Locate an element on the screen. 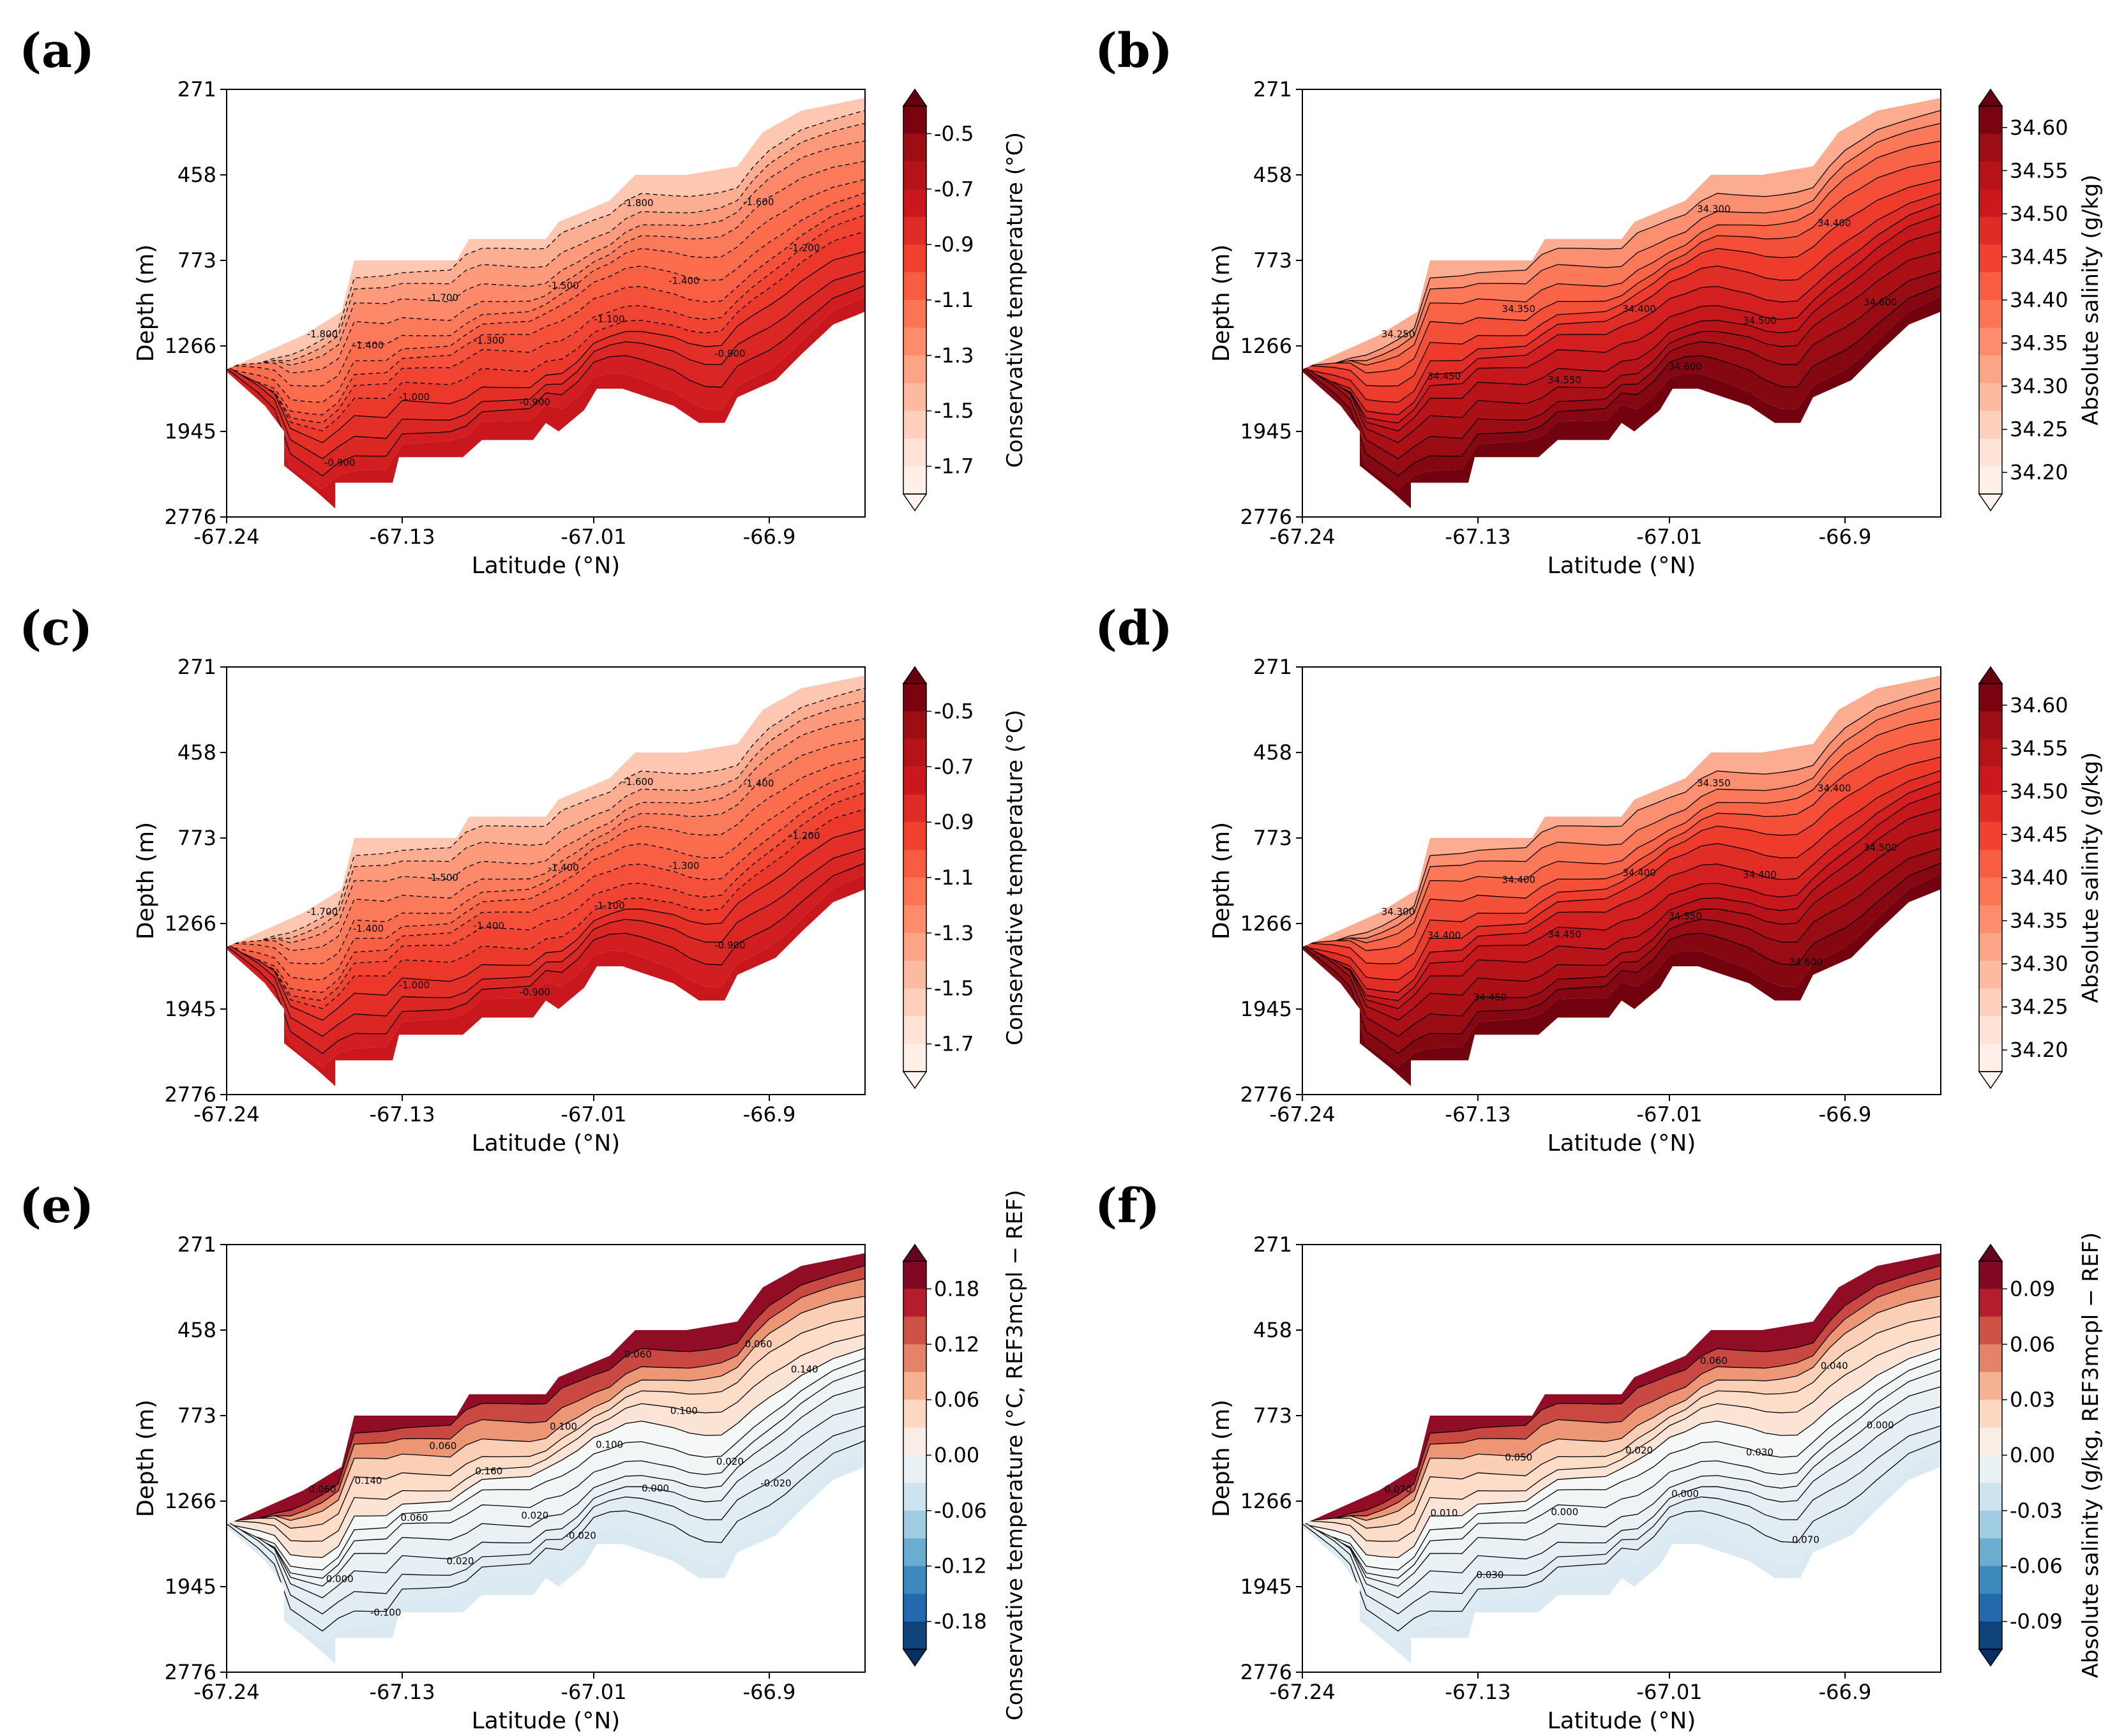  contour-label: 0.050 is located at coordinates (1518, 1457).